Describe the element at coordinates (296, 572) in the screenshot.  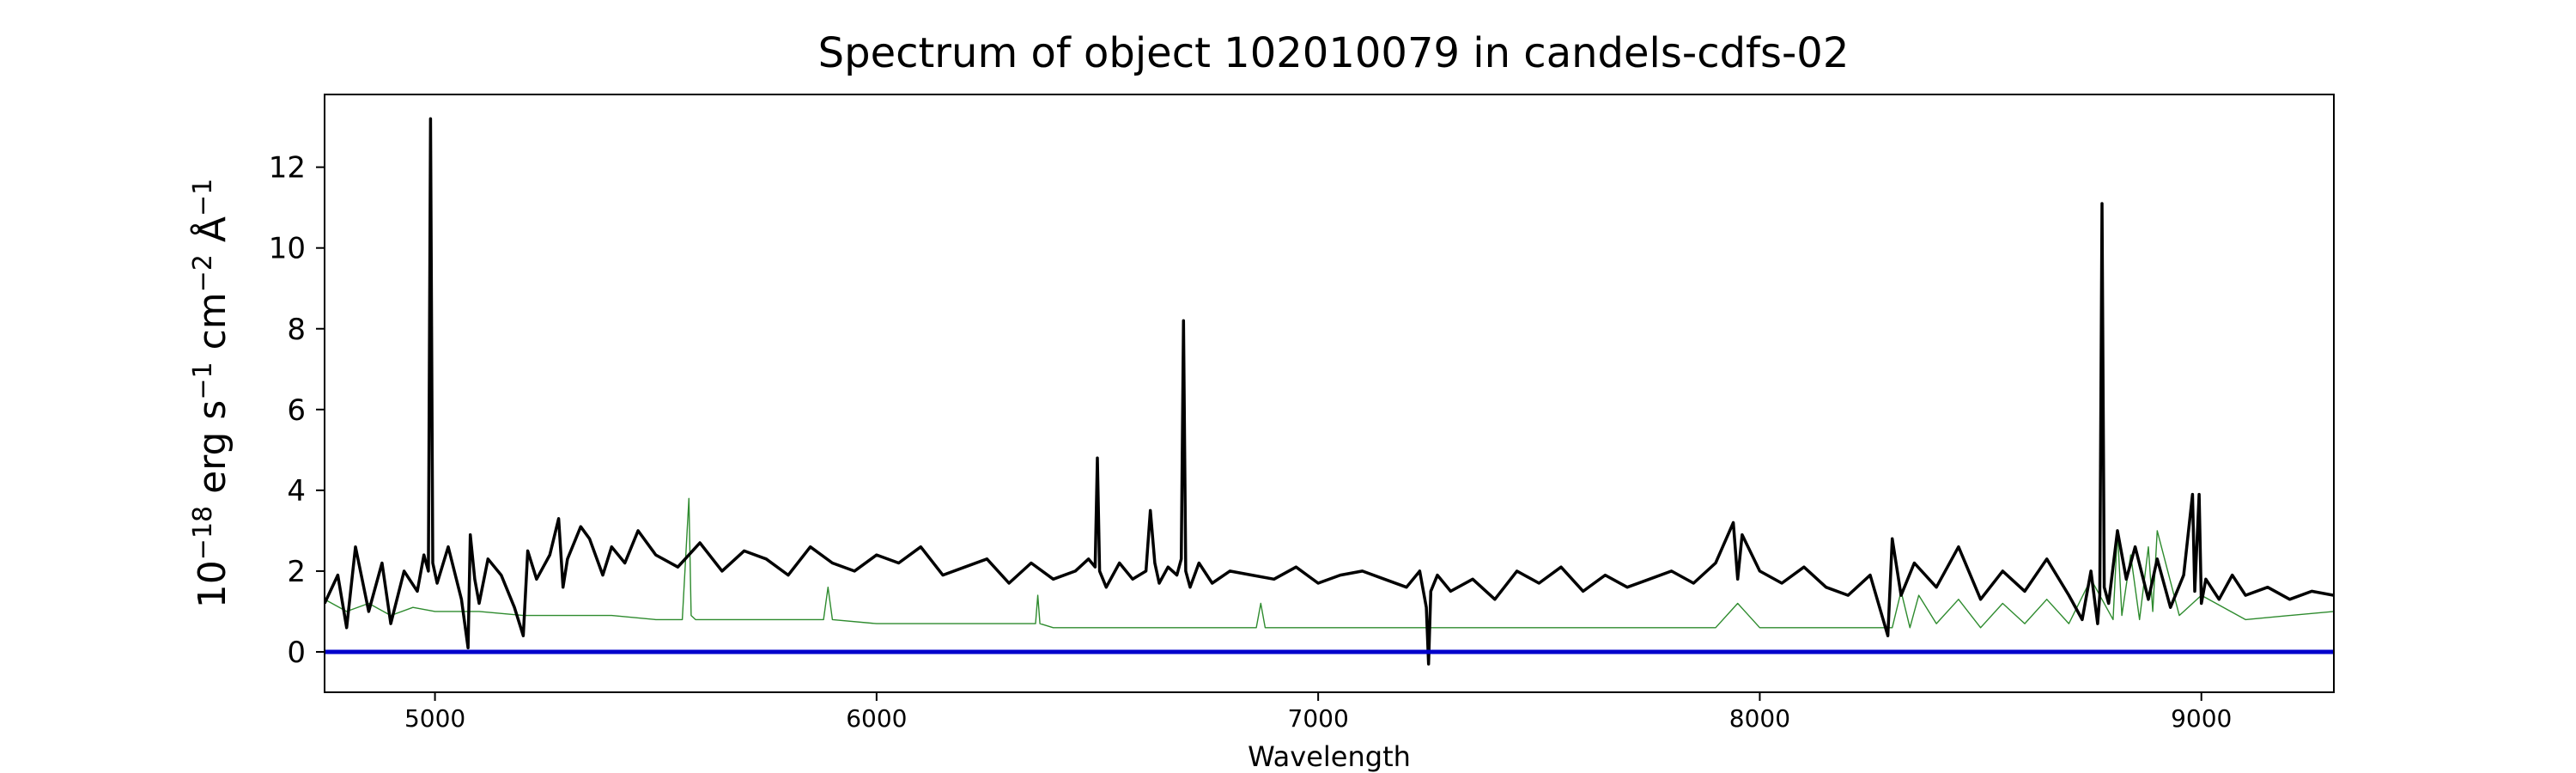
I see `y-tick-label: 2` at that location.